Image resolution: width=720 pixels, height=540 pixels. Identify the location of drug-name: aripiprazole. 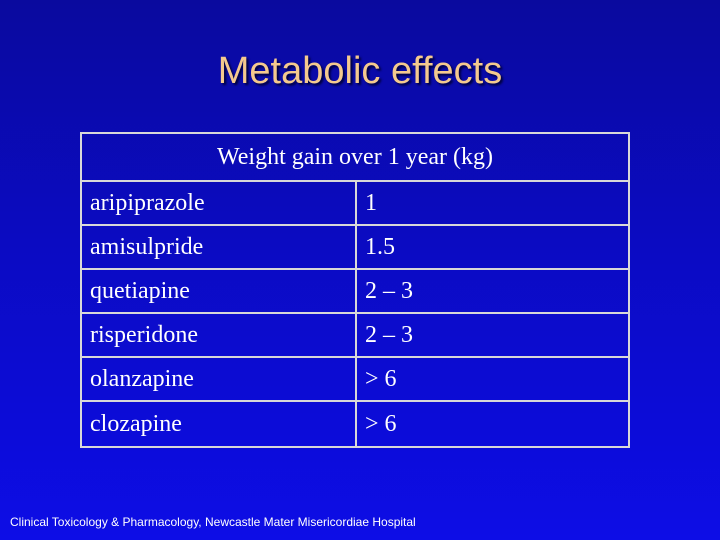
(218, 203).